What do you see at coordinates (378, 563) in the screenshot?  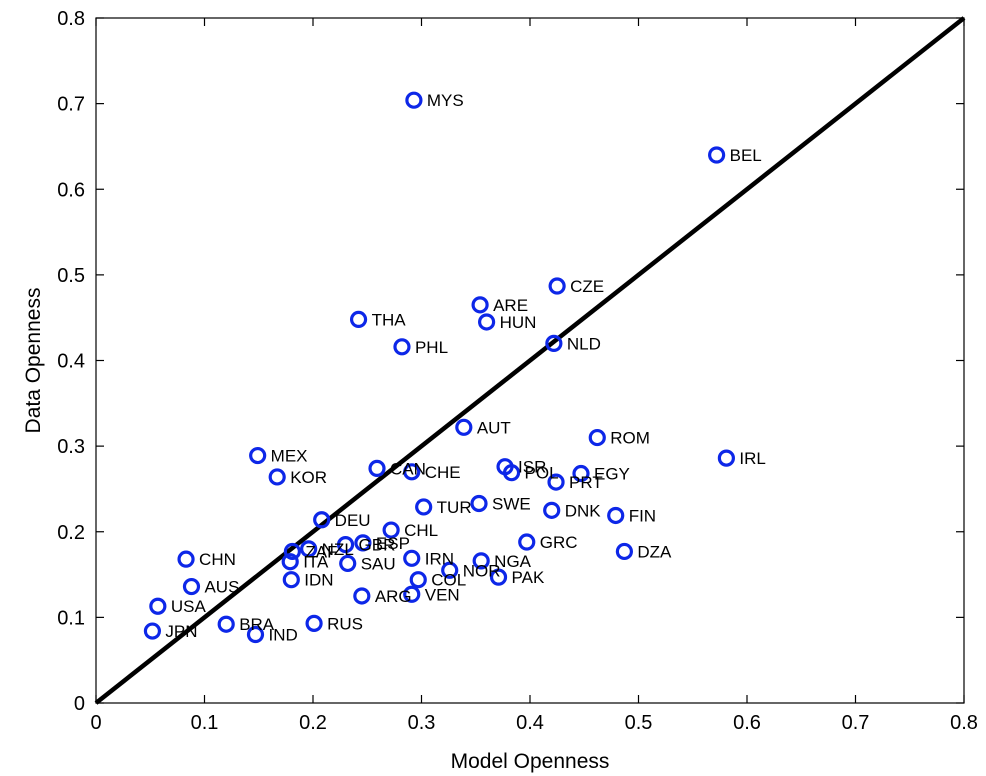 I see `point-label-sau: SAU` at bounding box center [378, 563].